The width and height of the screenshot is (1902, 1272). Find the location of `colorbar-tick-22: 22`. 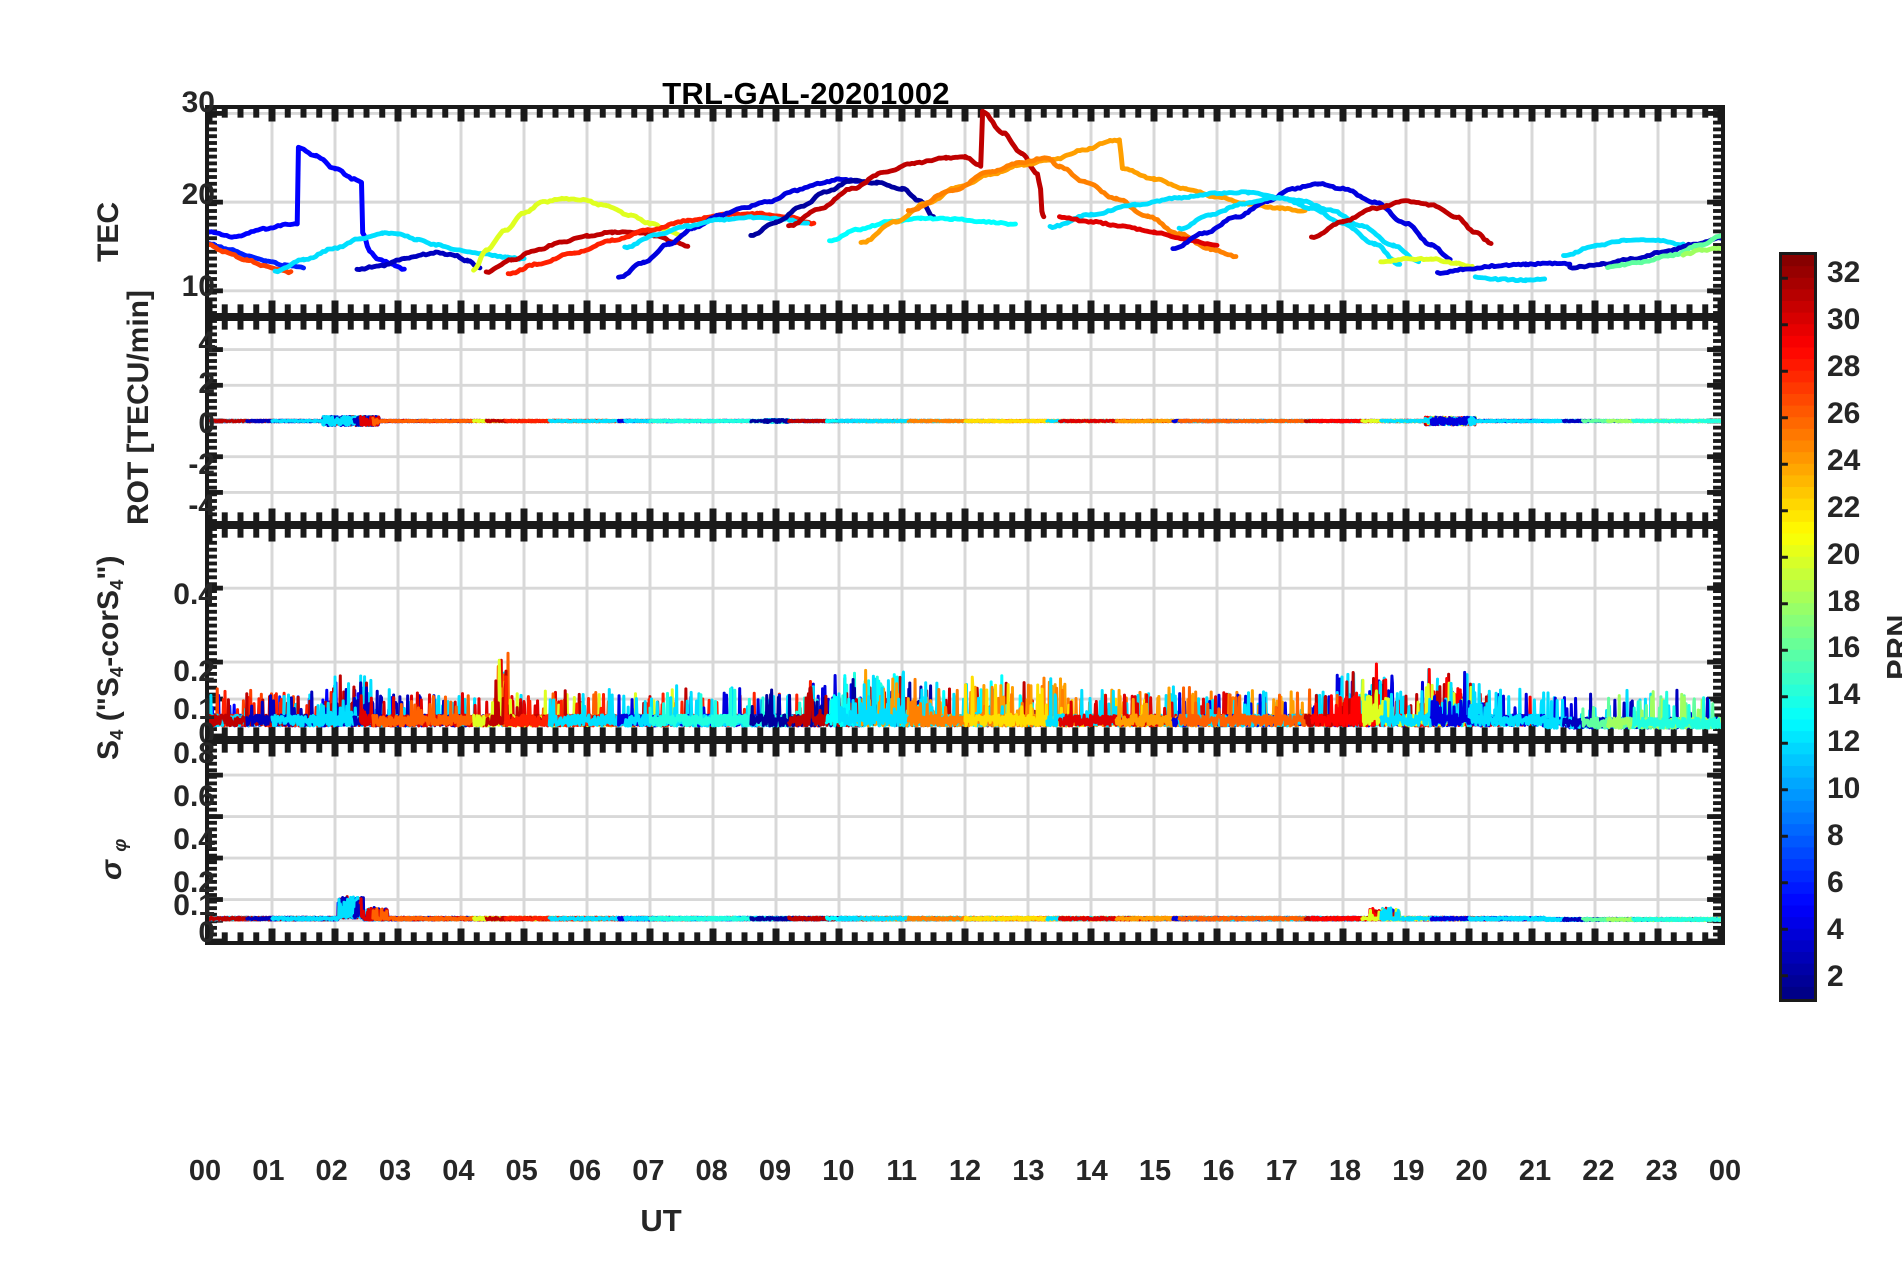

colorbar-tick-22: 22 is located at coordinates (1844, 507).